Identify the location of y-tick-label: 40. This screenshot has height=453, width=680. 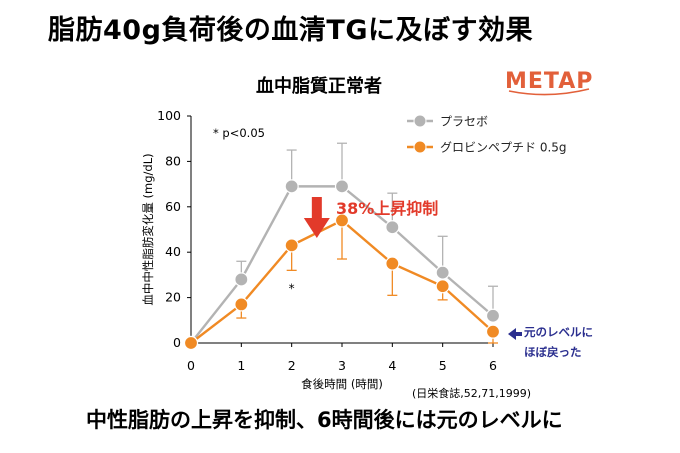
(173, 251).